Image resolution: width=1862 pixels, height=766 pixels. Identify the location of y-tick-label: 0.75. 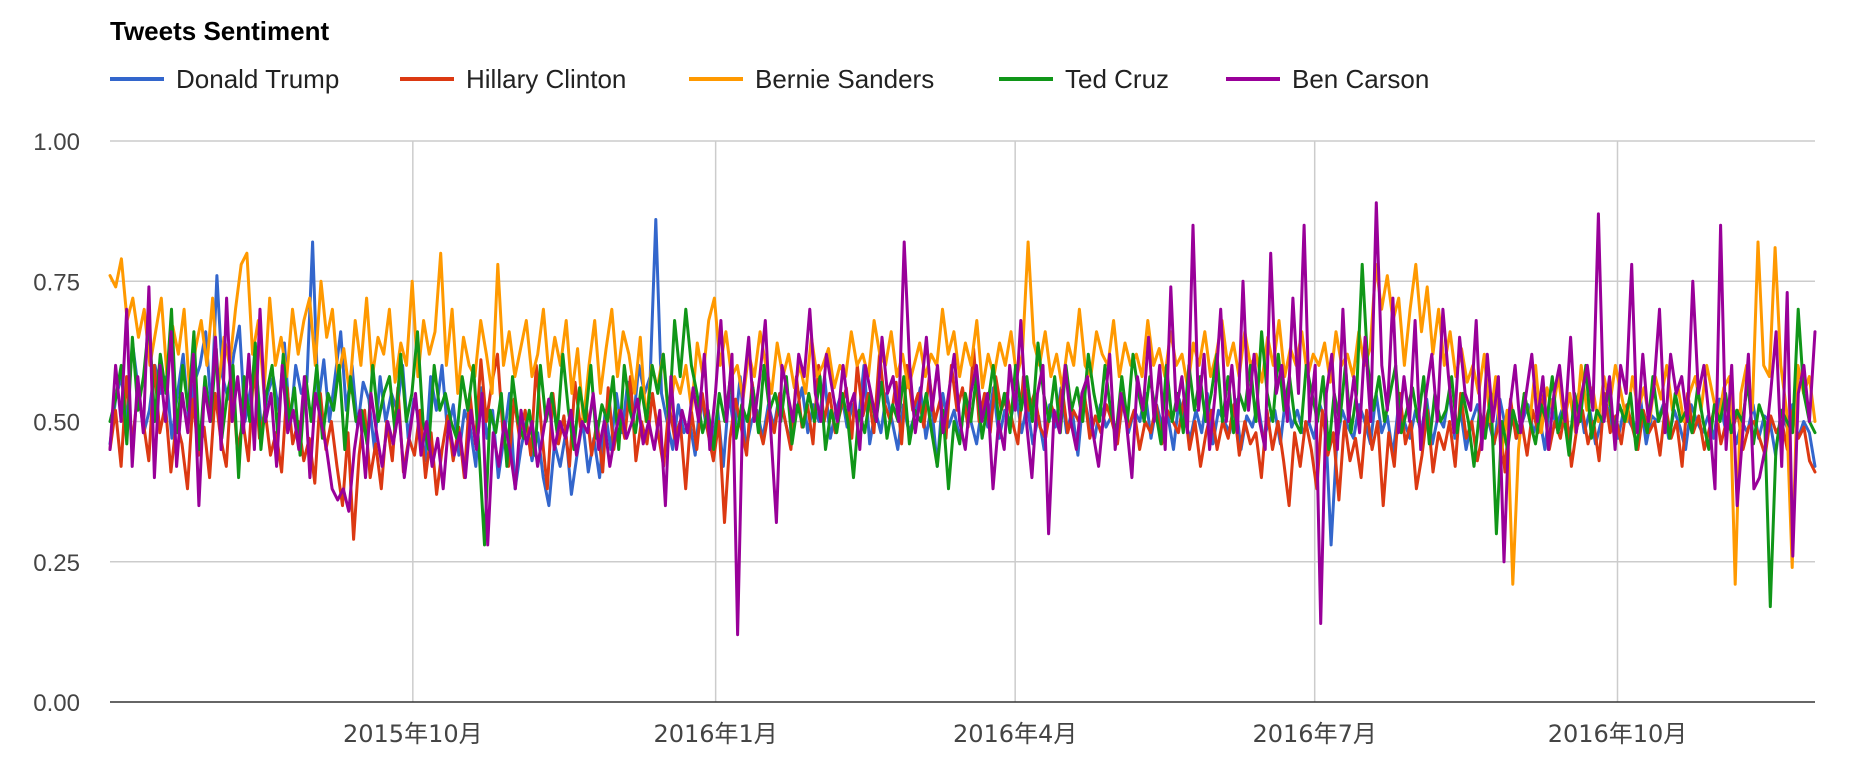
(56, 282).